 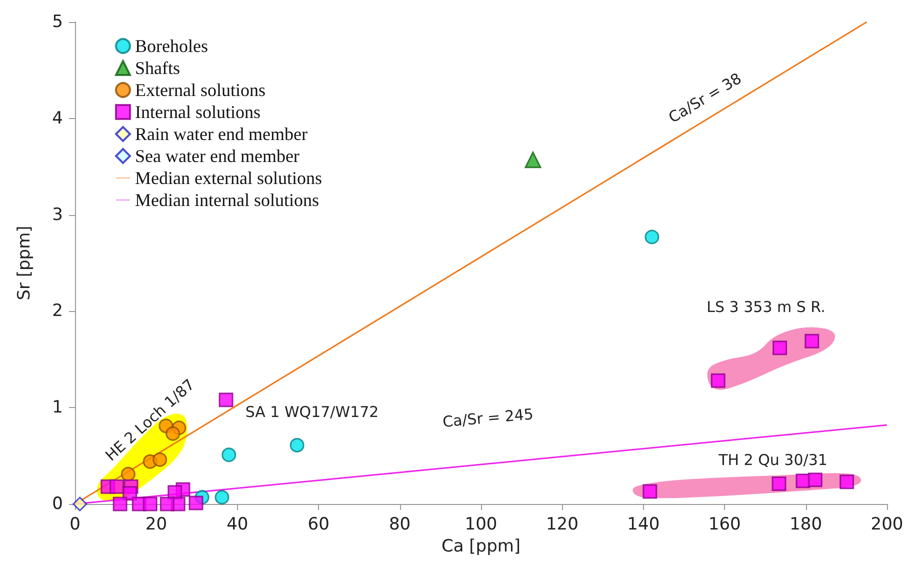 What do you see at coordinates (724, 524) in the screenshot?
I see `x-tick-label: 160` at bounding box center [724, 524].